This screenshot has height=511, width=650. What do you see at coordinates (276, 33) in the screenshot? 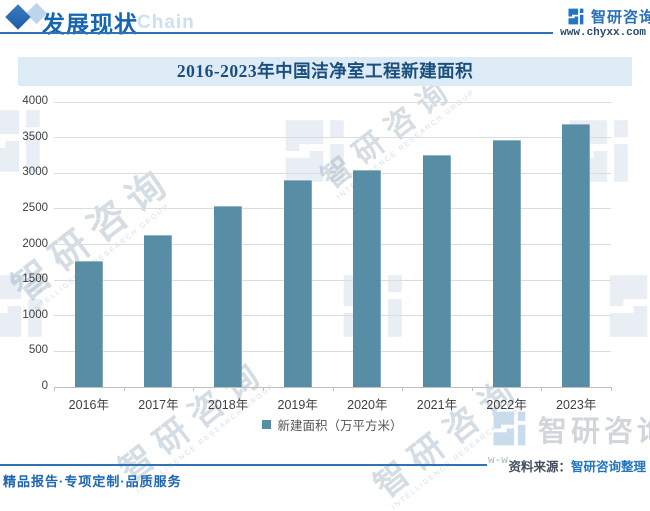
I see `header-divider` at bounding box center [276, 33].